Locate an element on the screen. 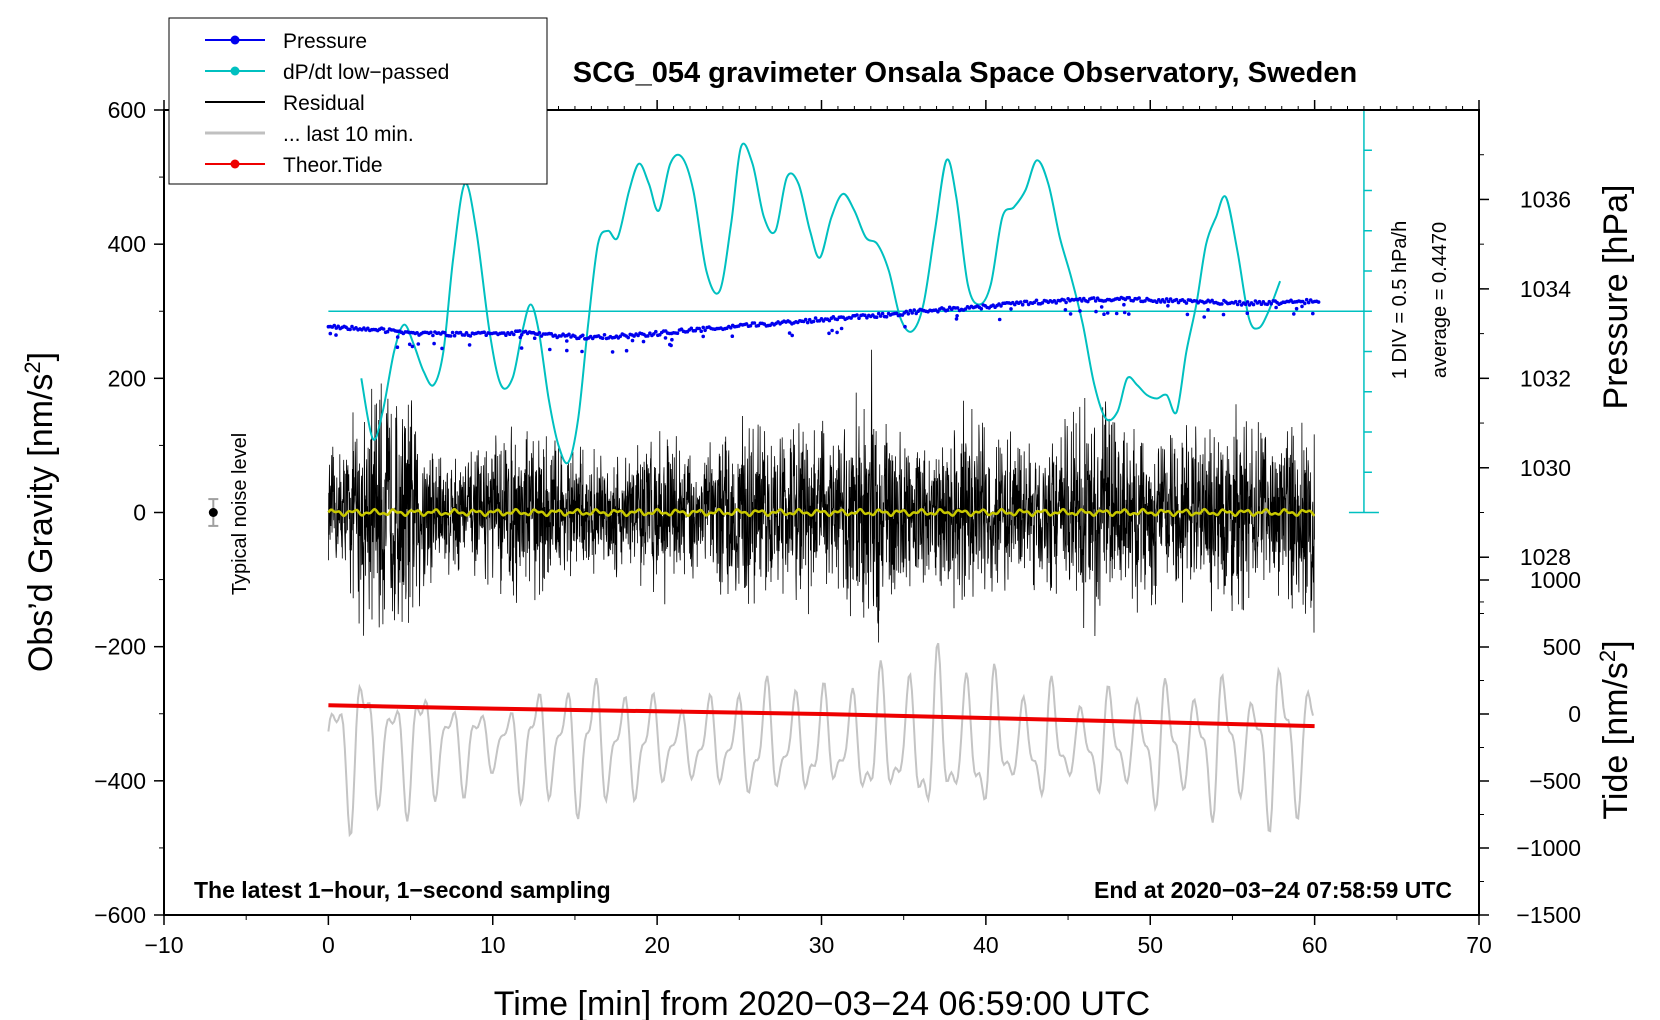 The image size is (1660, 1020). legend-marker is located at coordinates (235, 164).